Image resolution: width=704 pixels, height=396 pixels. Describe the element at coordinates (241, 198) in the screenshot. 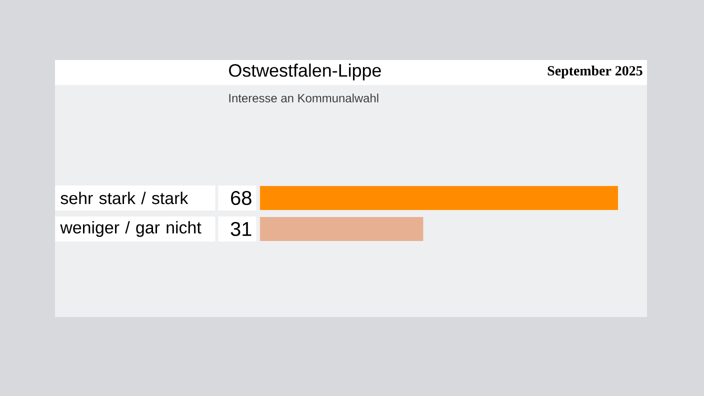

I see `data-label: 68` at that location.